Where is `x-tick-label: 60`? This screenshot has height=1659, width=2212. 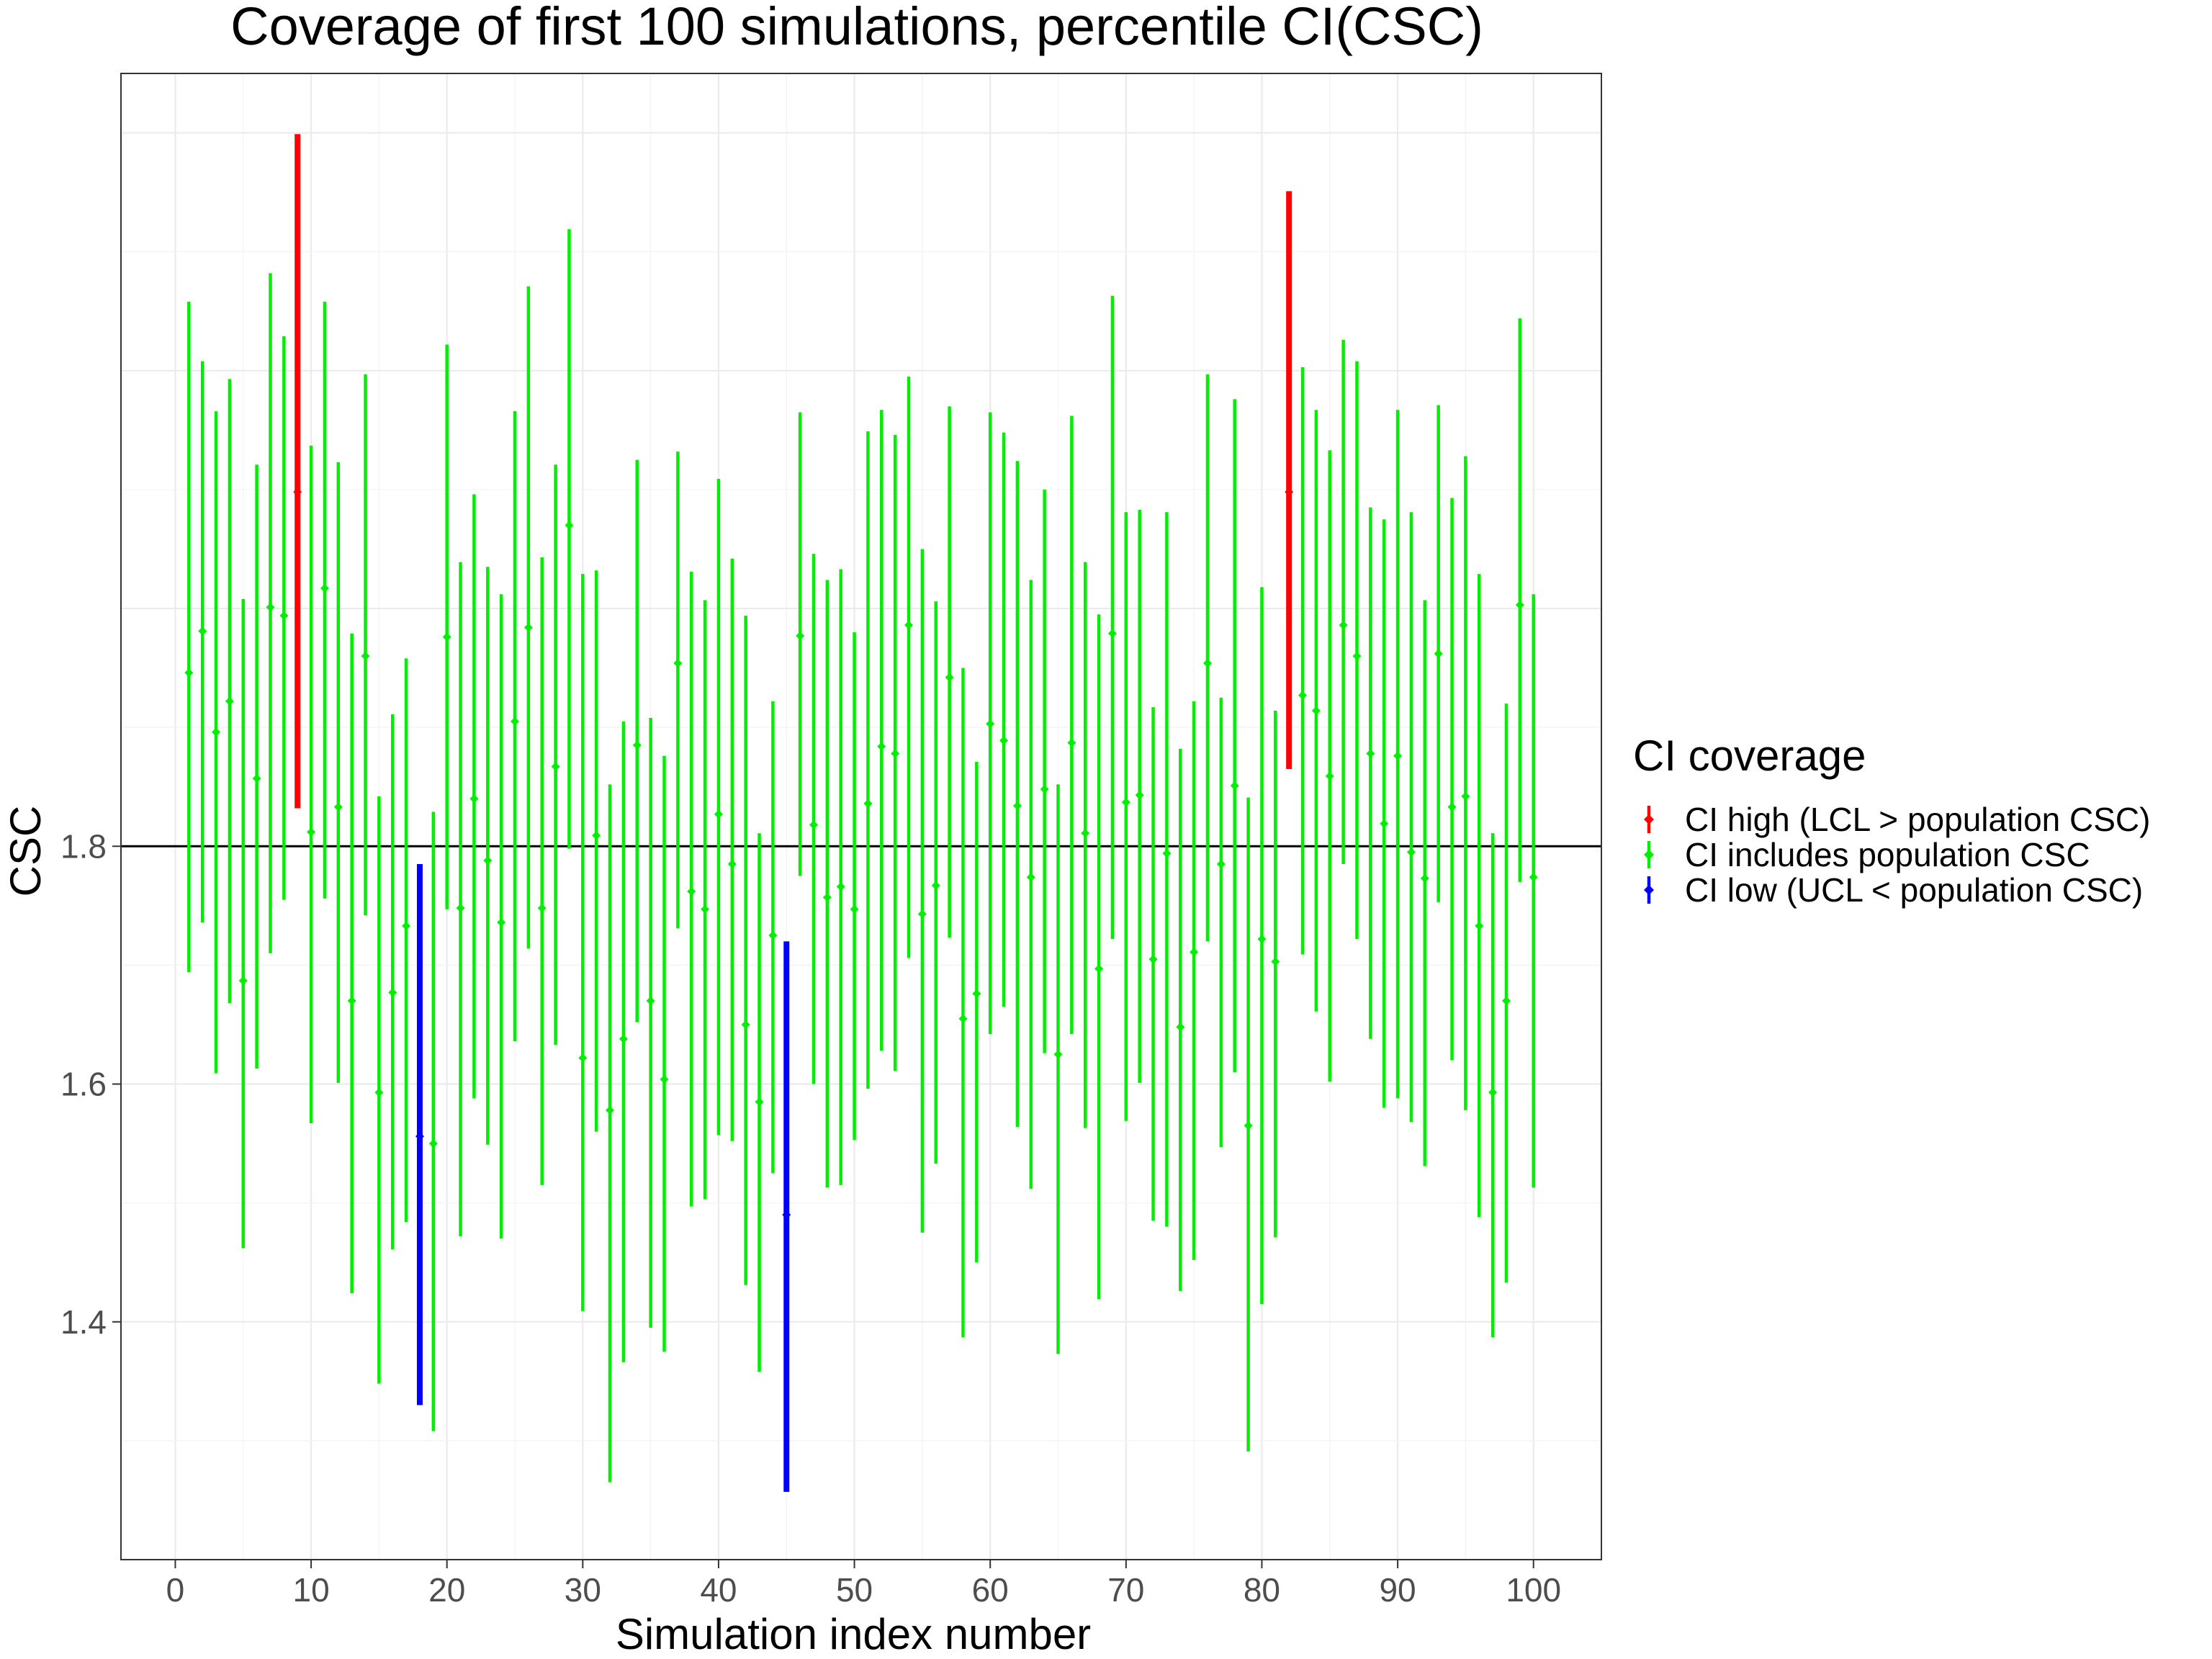 x-tick-label: 60 is located at coordinates (991, 1590).